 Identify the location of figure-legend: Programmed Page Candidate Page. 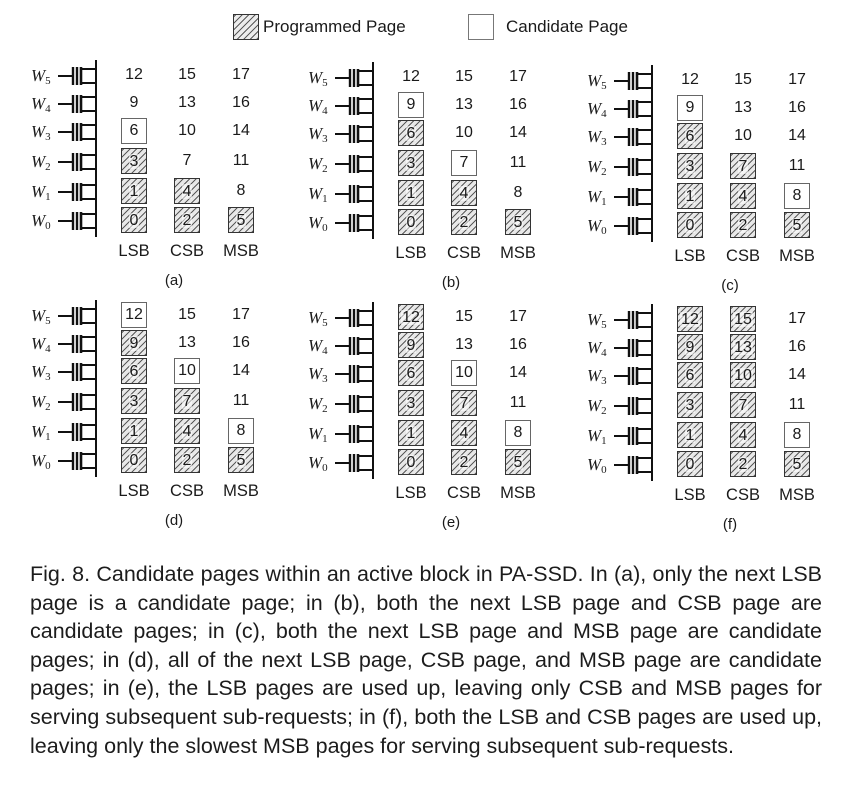
(421, 25).